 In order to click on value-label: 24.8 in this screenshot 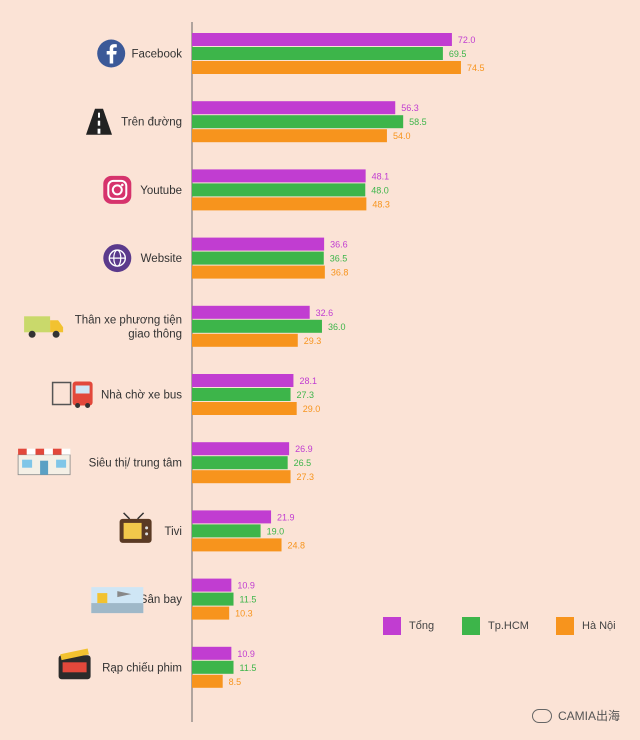, I will do `click(297, 545)`.